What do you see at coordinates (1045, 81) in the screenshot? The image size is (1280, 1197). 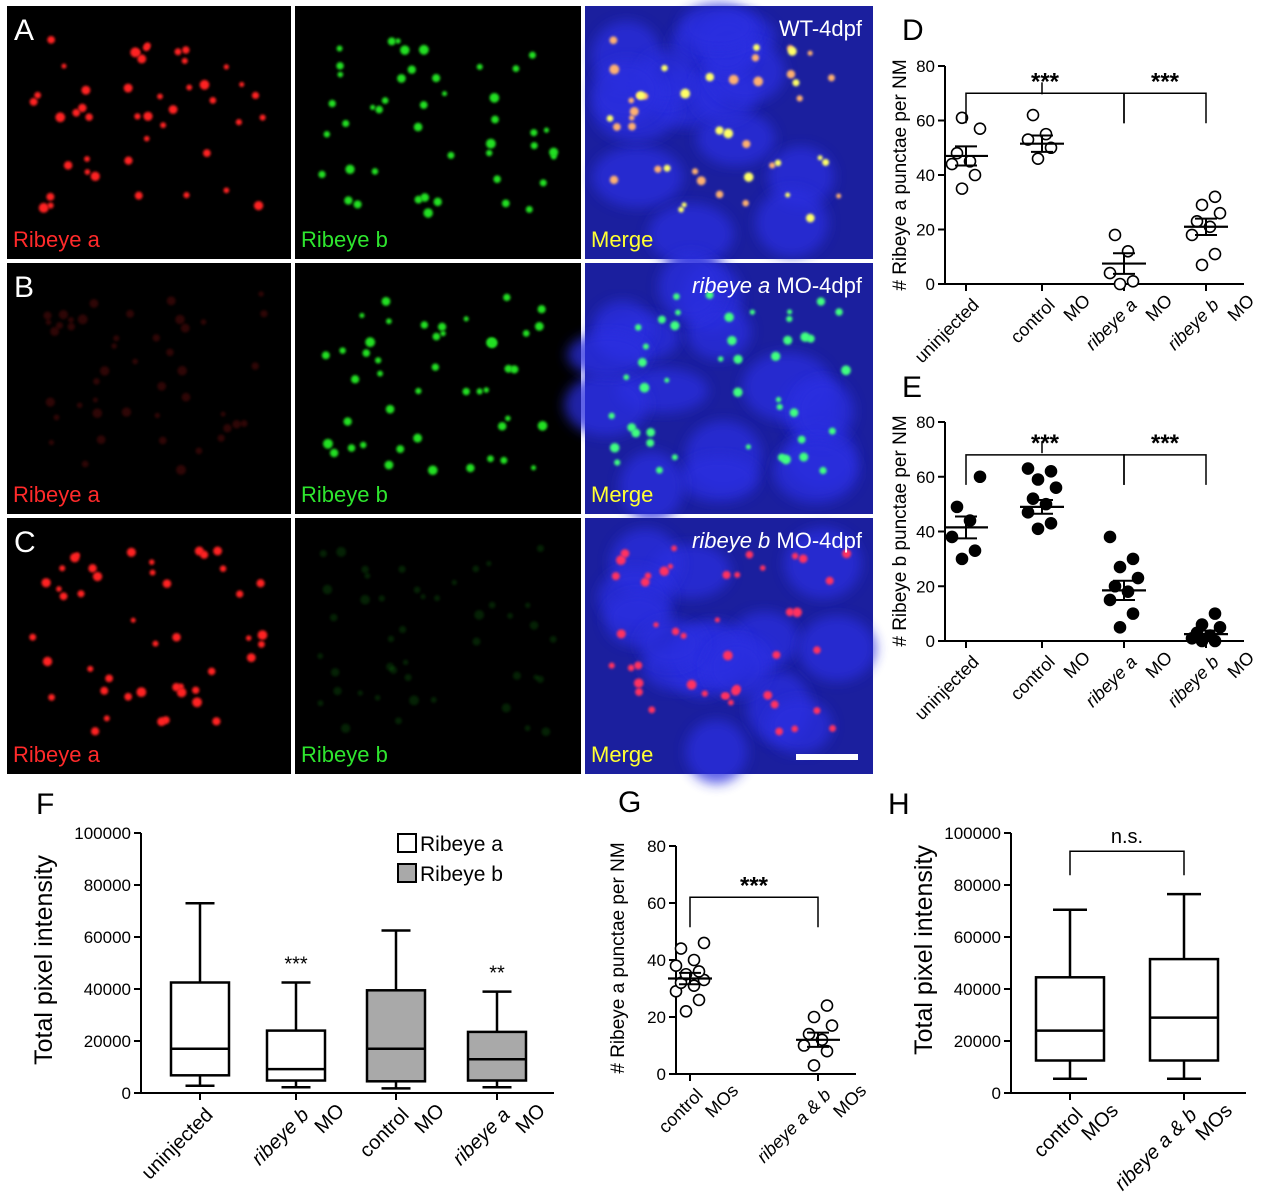 I see `significance-label: ***` at bounding box center [1045, 81].